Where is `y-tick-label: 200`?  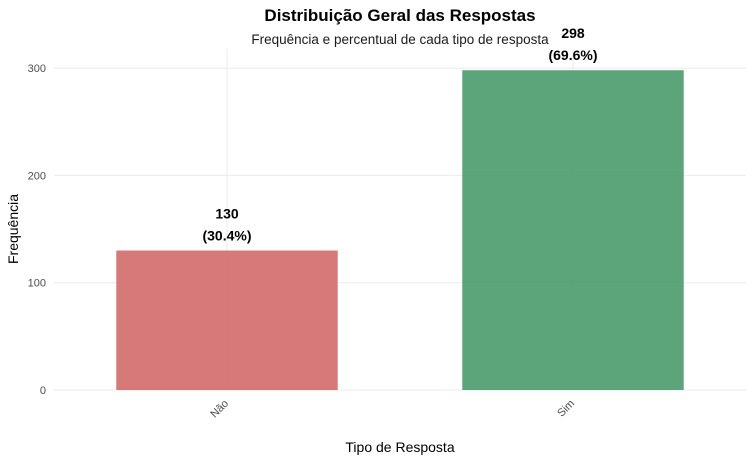
y-tick-label: 200 is located at coordinates (37, 176).